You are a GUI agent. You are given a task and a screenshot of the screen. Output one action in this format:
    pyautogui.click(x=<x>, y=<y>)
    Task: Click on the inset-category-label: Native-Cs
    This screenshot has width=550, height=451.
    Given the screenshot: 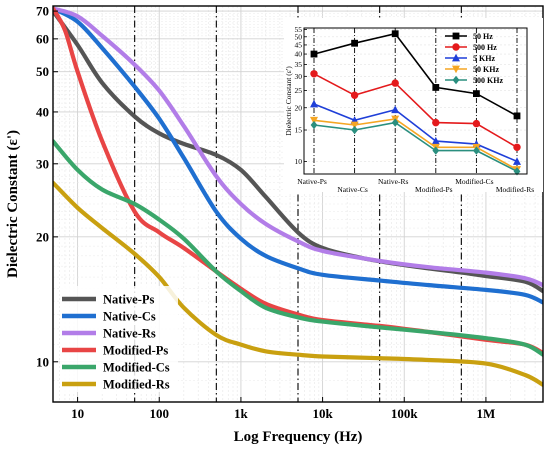 What is the action you would take?
    pyautogui.click(x=352, y=189)
    